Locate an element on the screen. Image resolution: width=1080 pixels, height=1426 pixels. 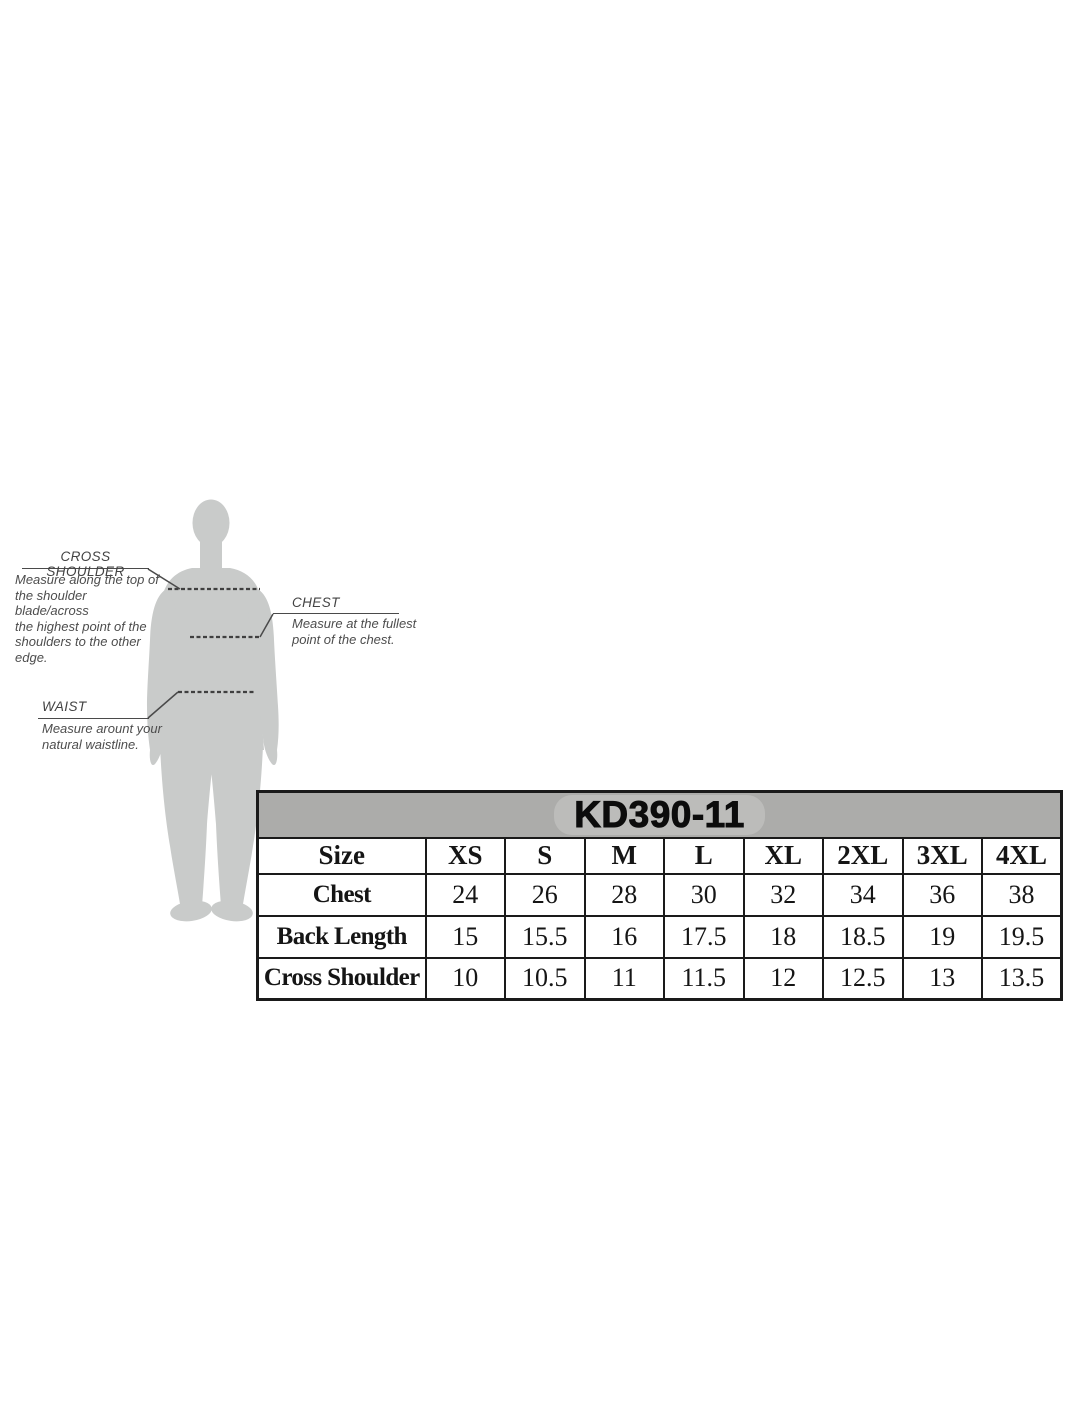
cross-shoulder-label: CROSS SHOULDER is located at coordinates (85, 564).